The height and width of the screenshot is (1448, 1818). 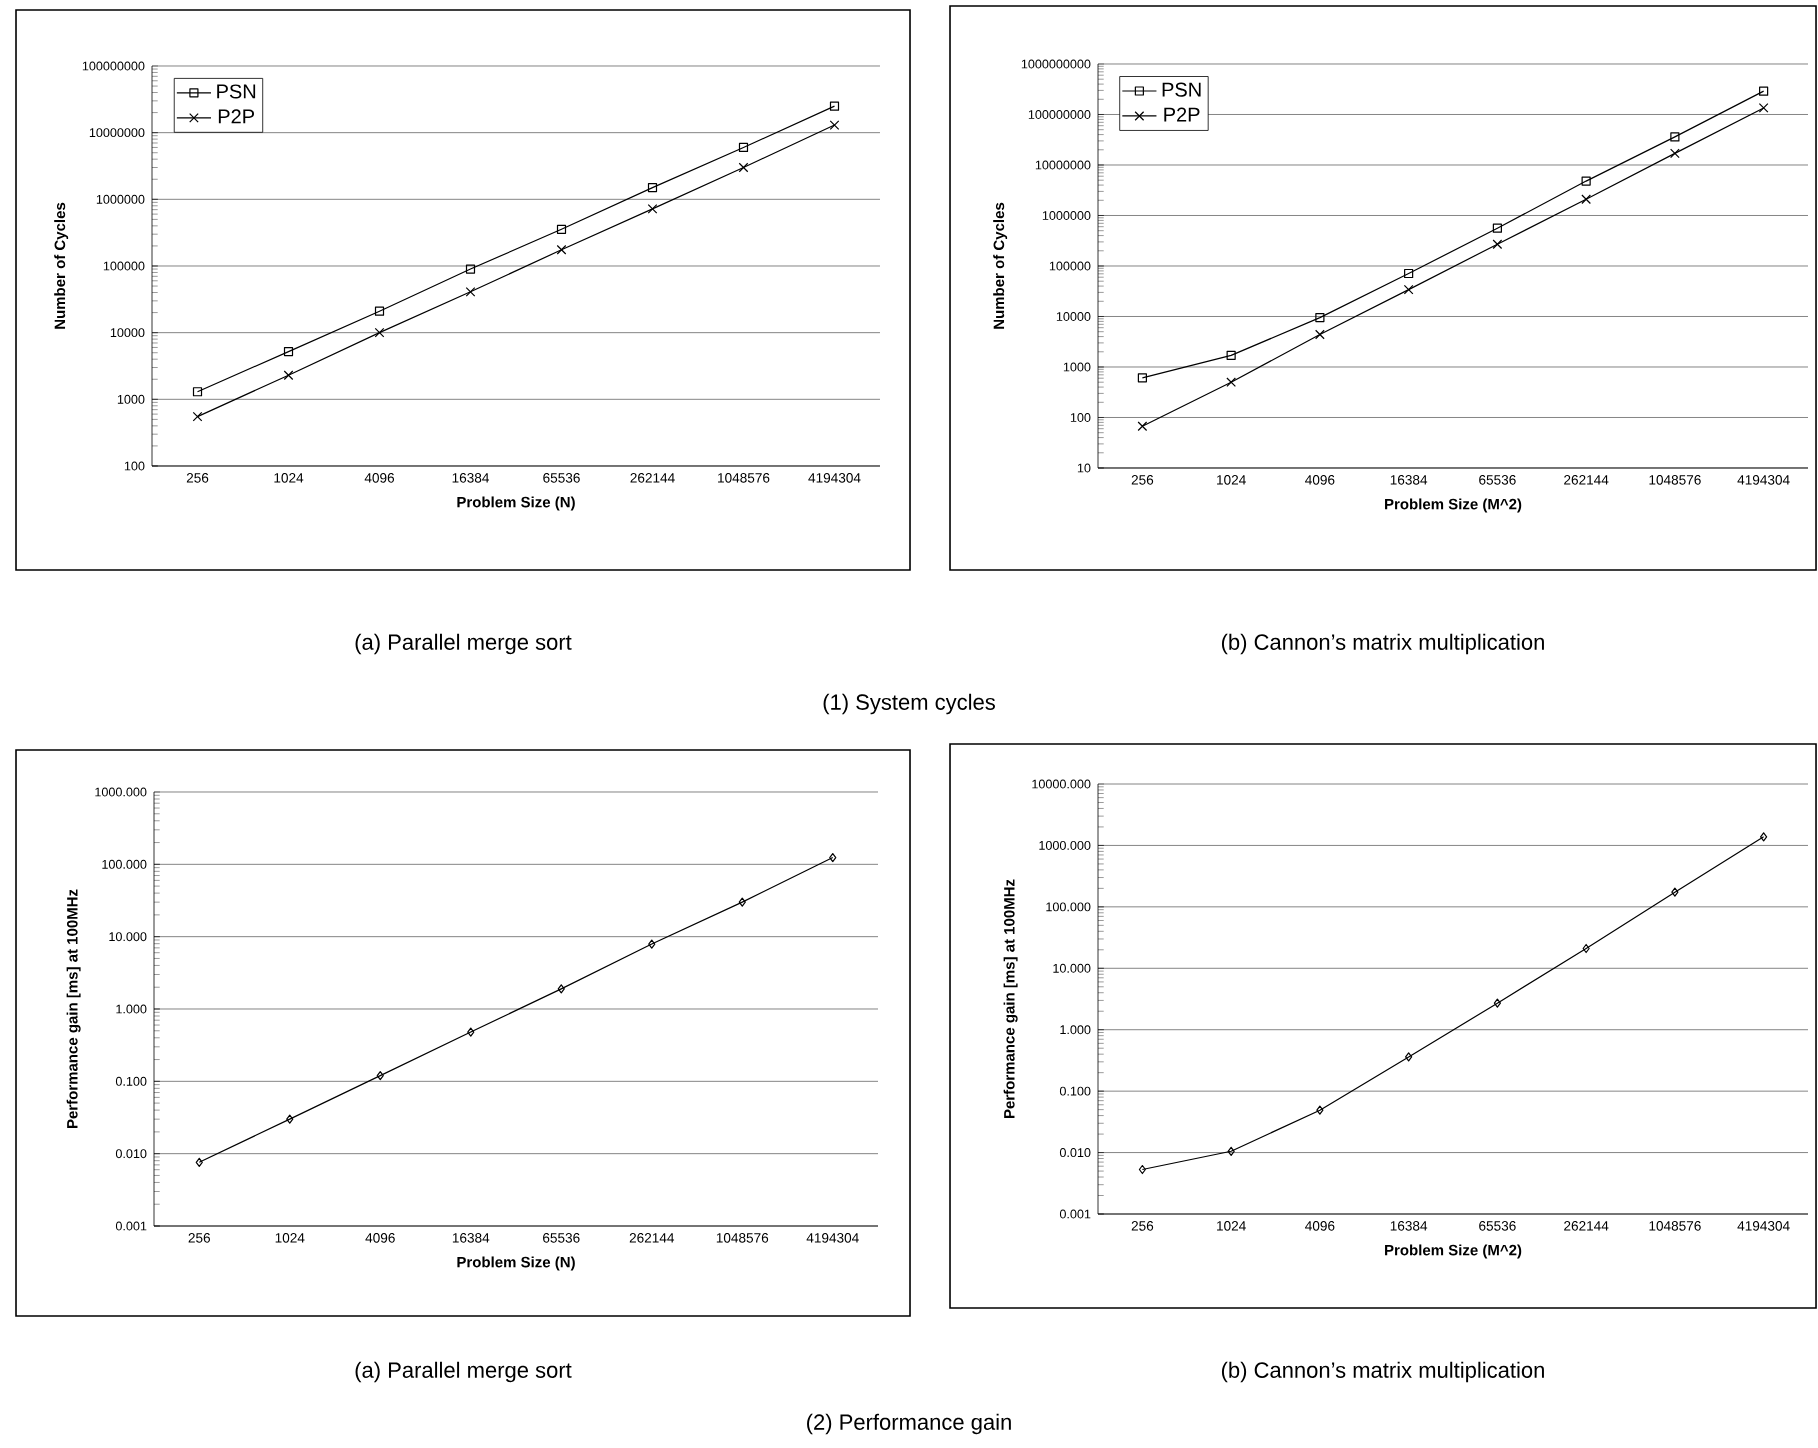 I want to click on text: (2) Performance gain, so click(x=909, y=1424).